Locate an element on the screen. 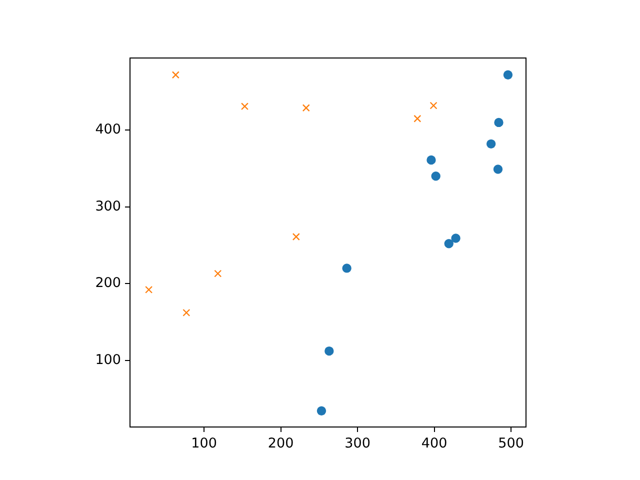  y-tick-label: 300 is located at coordinates (108, 206).